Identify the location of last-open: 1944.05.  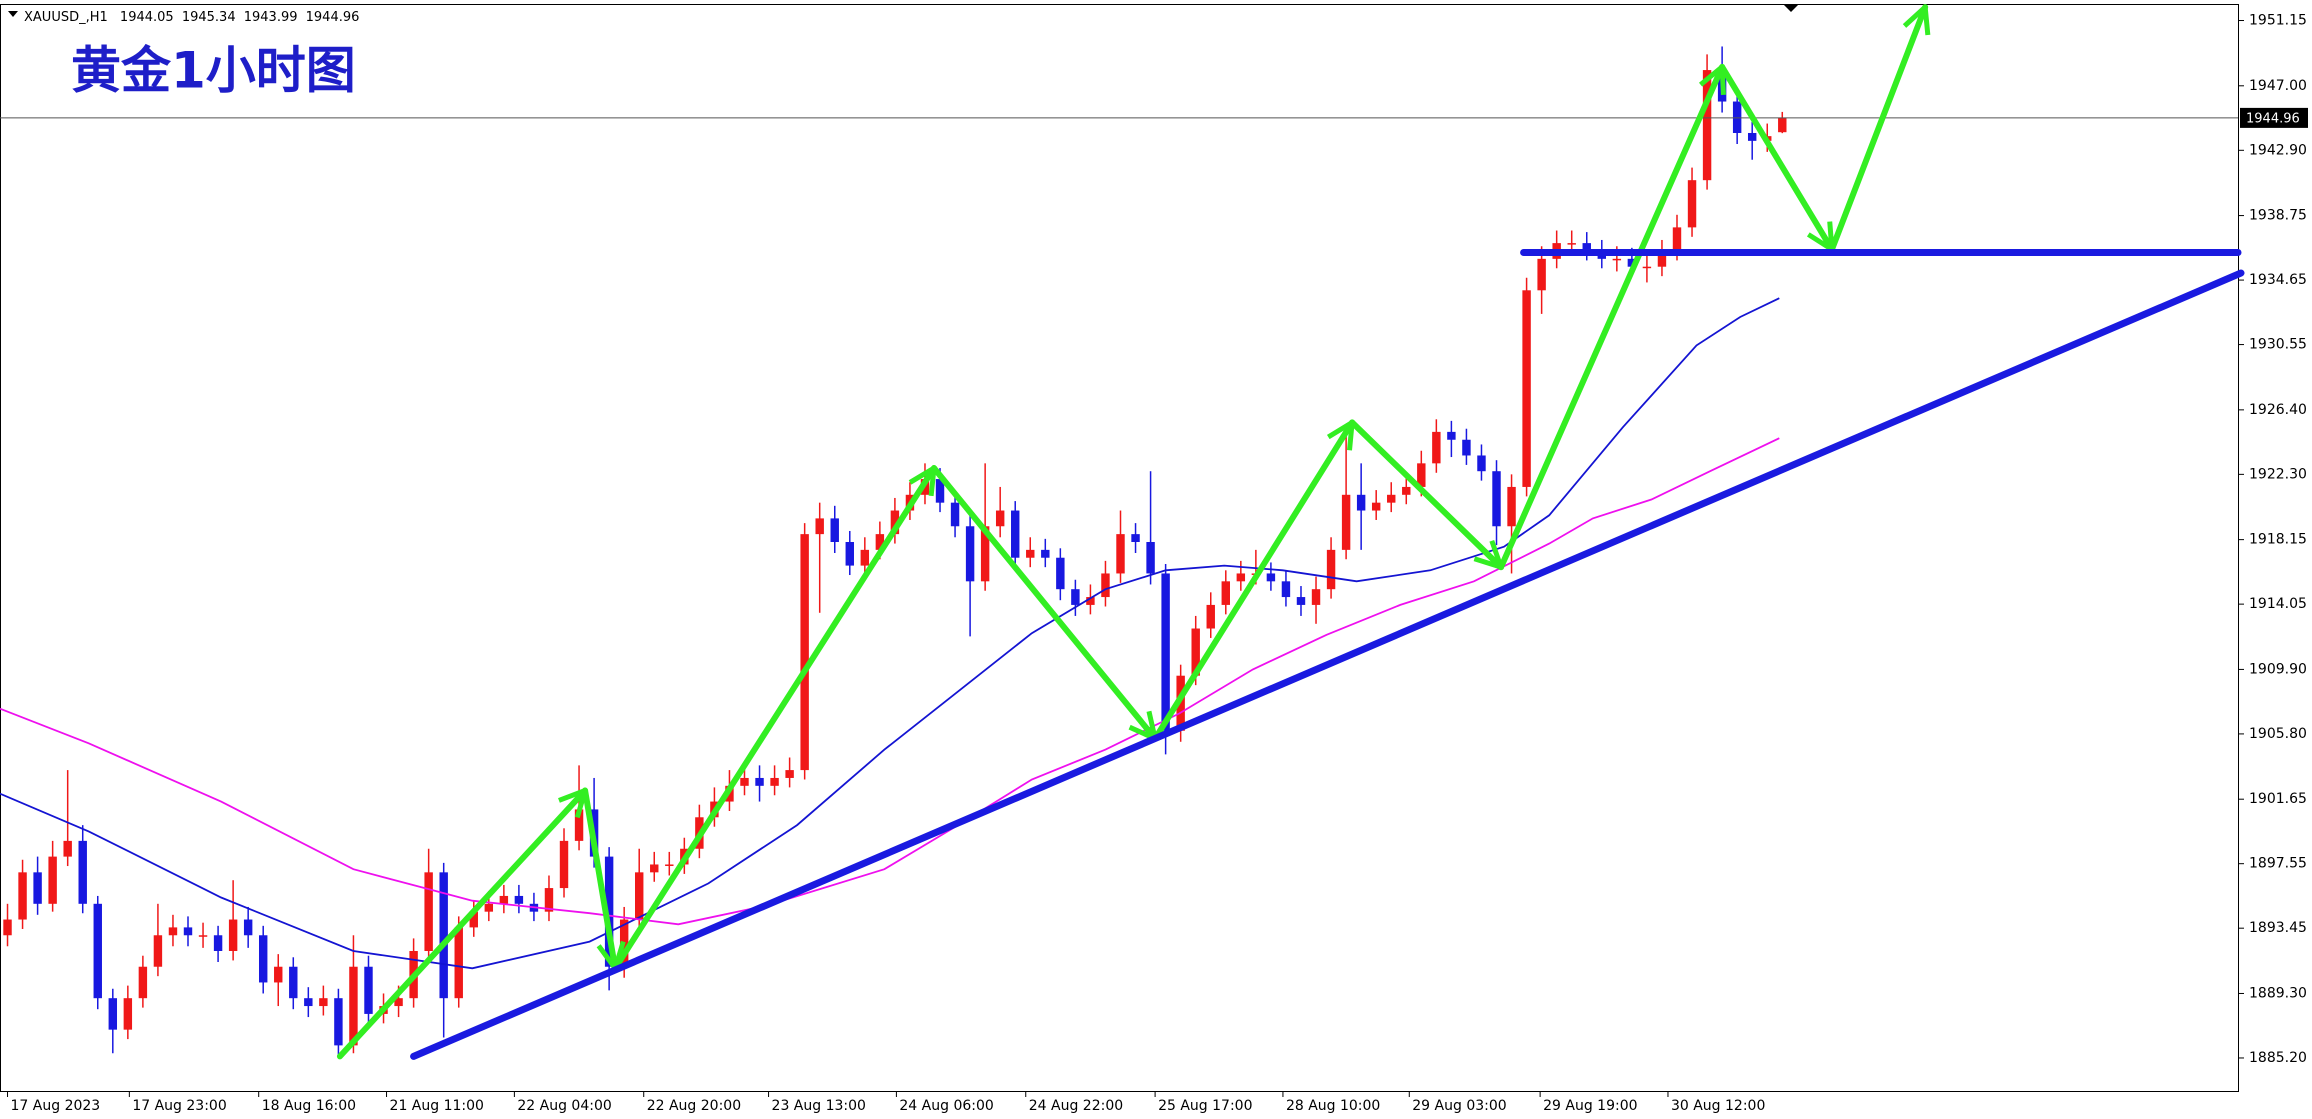
(147, 17).